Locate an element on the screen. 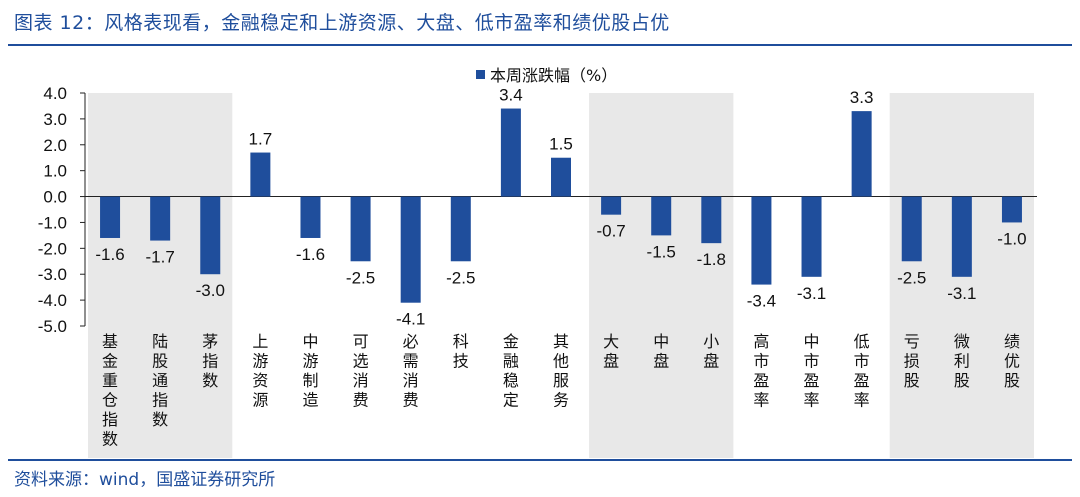 Image resolution: width=1080 pixels, height=497 pixels. y-tick-label: 1.0 is located at coordinates (55, 171).